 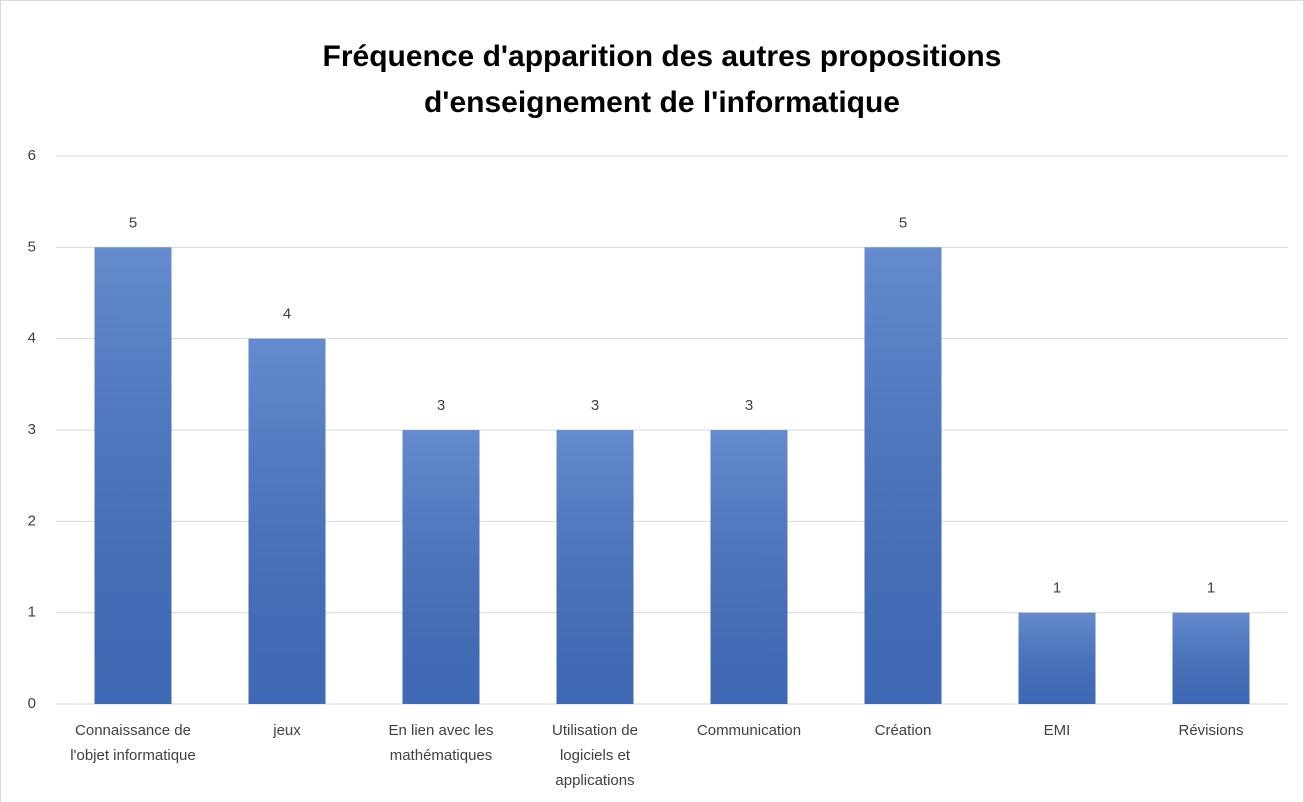 What do you see at coordinates (32, 612) in the screenshot?
I see `y-tick-label: 1` at bounding box center [32, 612].